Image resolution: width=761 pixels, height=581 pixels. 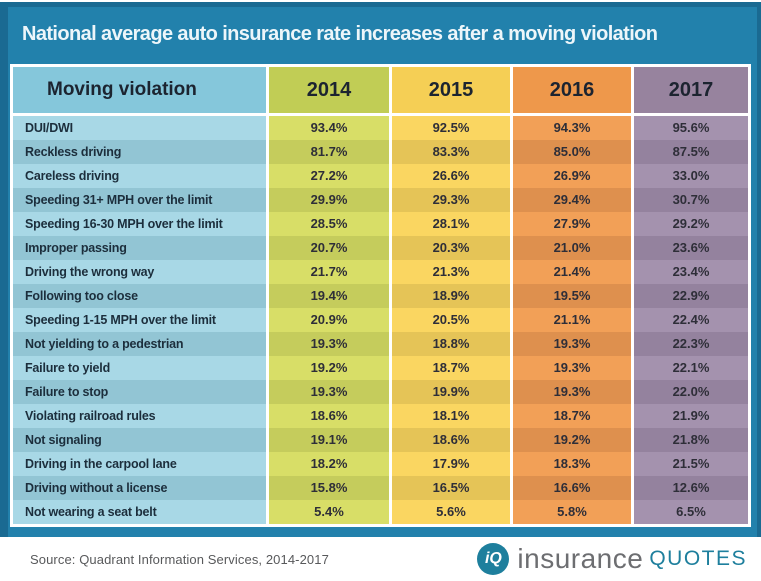 What do you see at coordinates (329, 488) in the screenshot?
I see `rate-cell: 15.8%` at bounding box center [329, 488].